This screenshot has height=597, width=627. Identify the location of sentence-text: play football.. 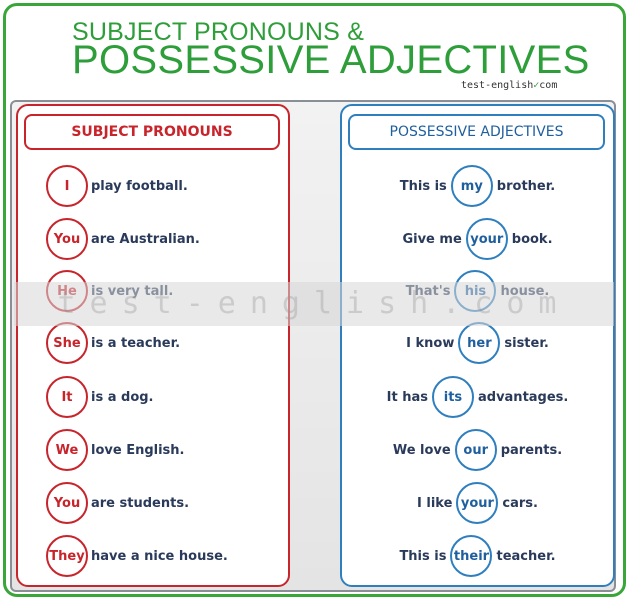
(139, 186).